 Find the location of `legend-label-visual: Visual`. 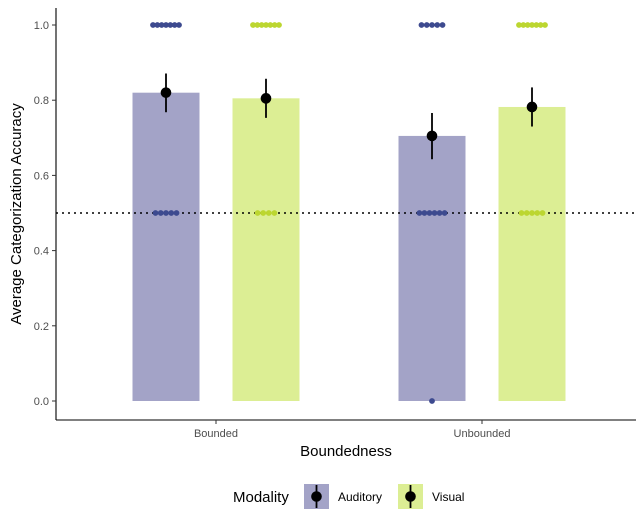

legend-label-visual: Visual is located at coordinates (448, 497).